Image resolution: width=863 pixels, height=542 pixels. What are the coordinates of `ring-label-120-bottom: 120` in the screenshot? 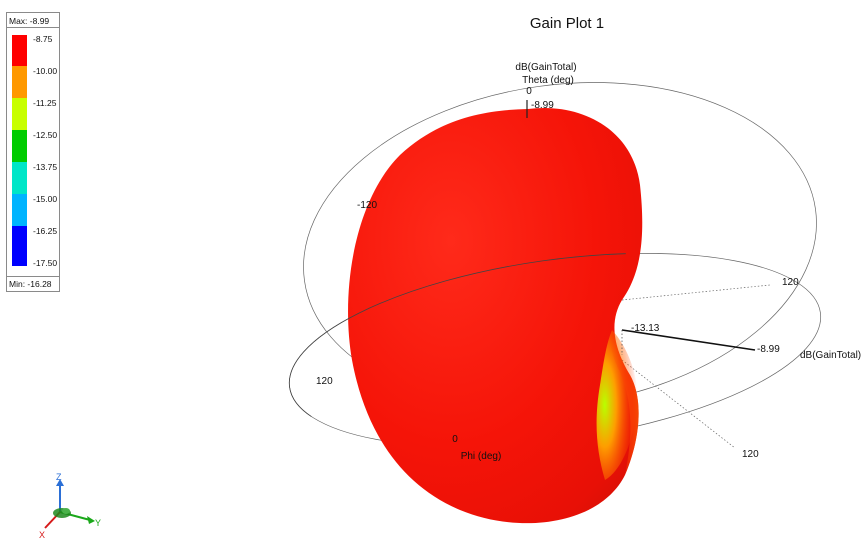 It's located at (750, 454).